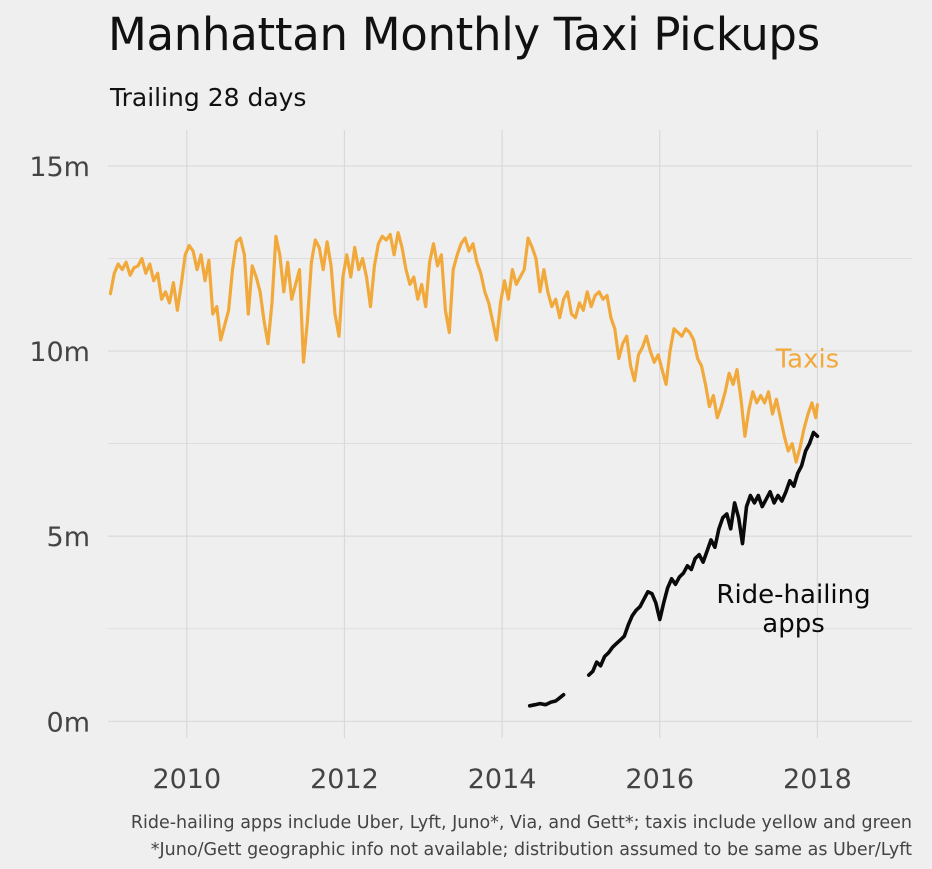 Image resolution: width=932 pixels, height=869 pixels. What do you see at coordinates (793, 595) in the screenshot?
I see `ride-hailing-series-label: Ride-hailing` at bounding box center [793, 595].